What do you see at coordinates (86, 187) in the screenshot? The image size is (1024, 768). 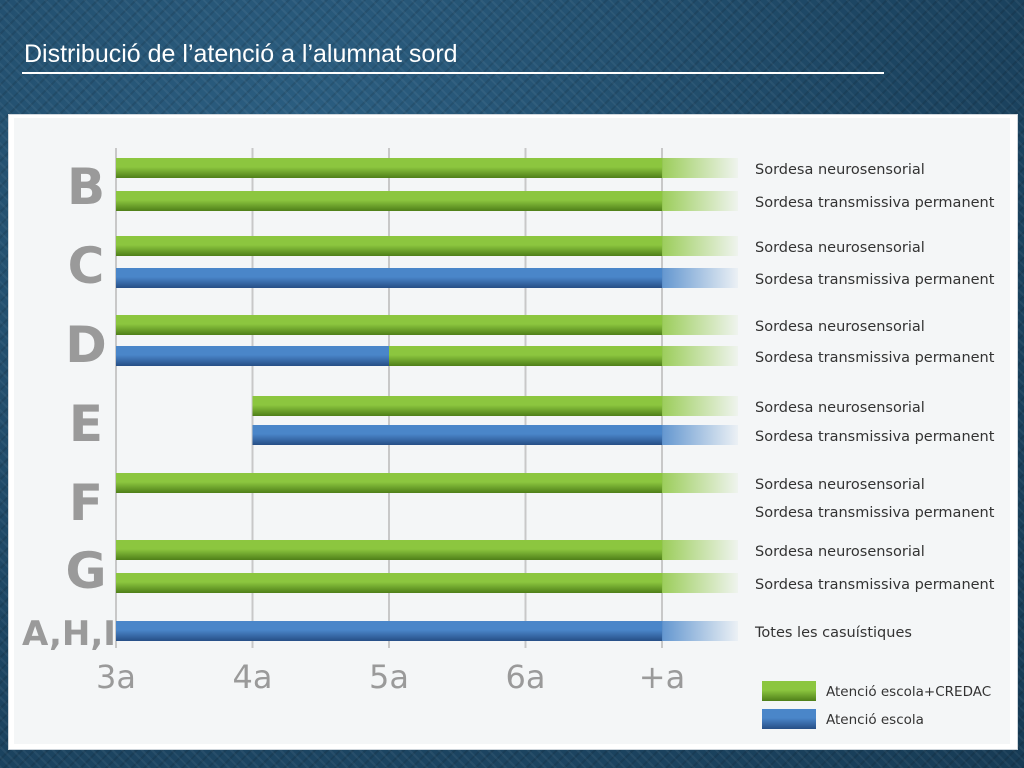 I see `group-label: B` at bounding box center [86, 187].